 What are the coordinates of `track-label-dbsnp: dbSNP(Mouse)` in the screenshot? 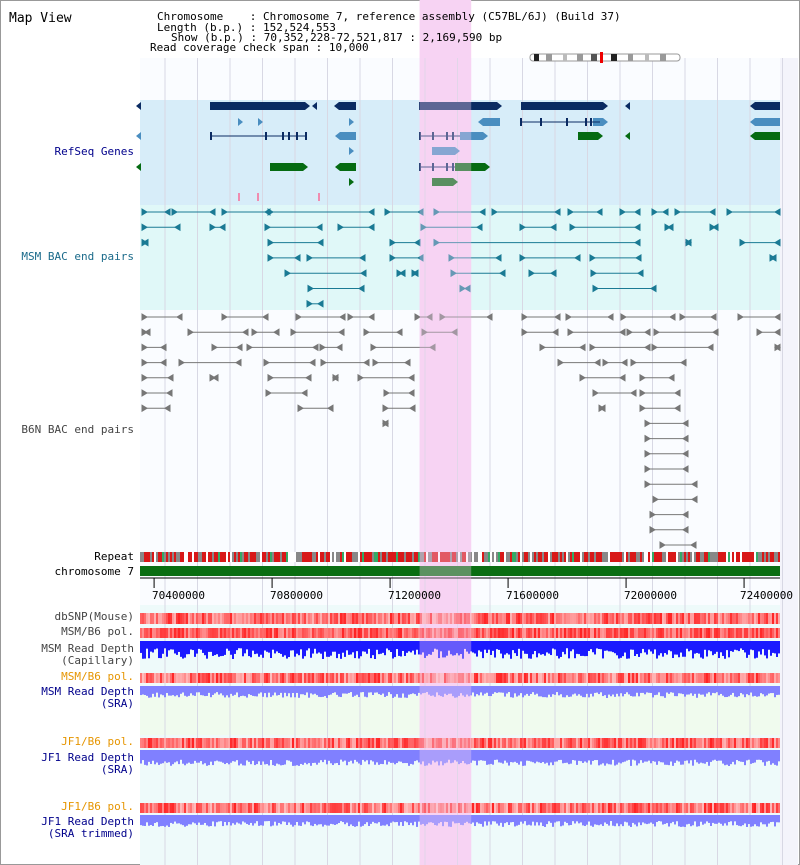 It's located at (94, 616).